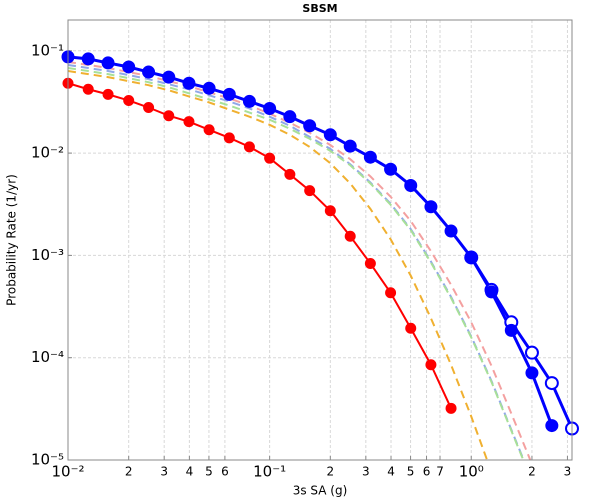 Image resolution: width=600 pixels, height=500 pixels. What do you see at coordinates (47, 357) in the screenshot?
I see `y-tick-label: 10⁻⁴` at bounding box center [47, 357].